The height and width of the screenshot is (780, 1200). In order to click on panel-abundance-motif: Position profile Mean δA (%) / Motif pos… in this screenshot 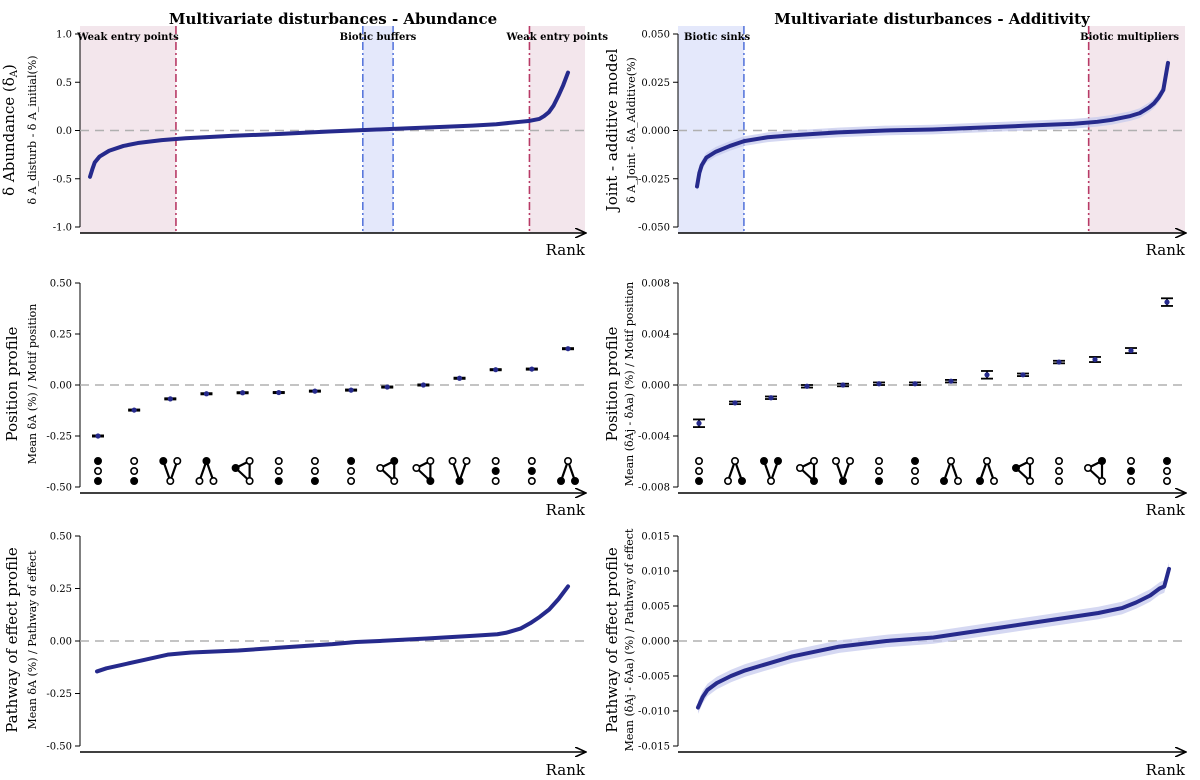, I will do `click(294, 399)`.